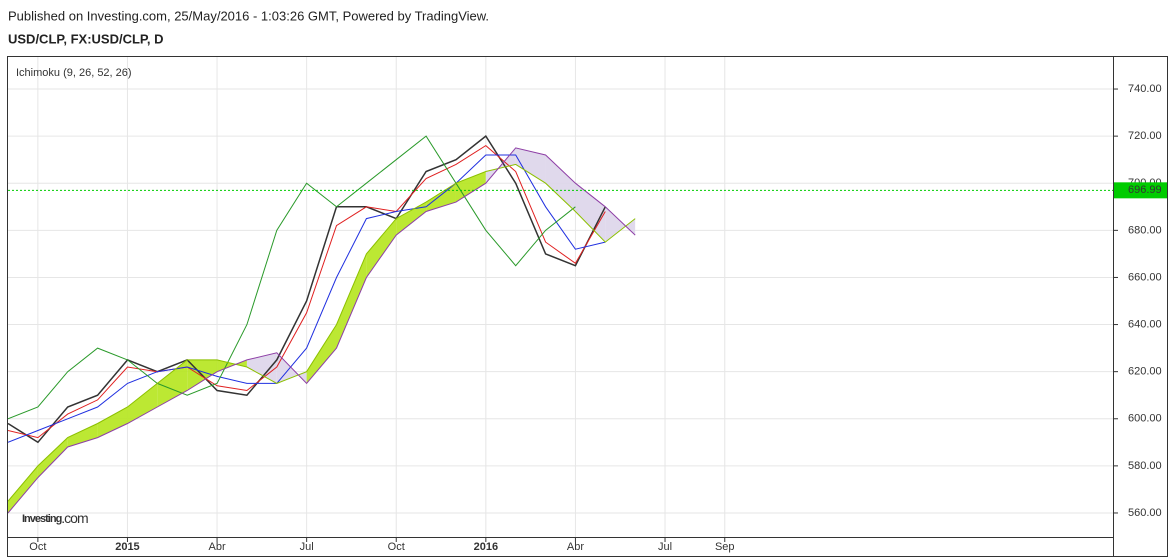  What do you see at coordinates (1145, 190) in the screenshot?
I see `last-price-label: 696.99` at bounding box center [1145, 190].